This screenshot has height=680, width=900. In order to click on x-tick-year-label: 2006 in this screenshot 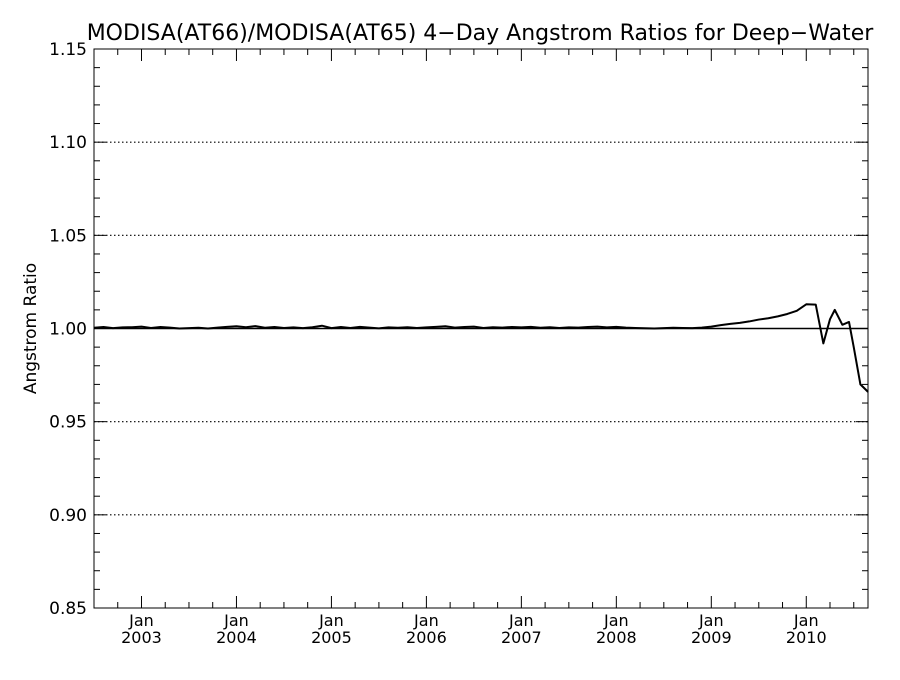, I will do `click(426, 637)`.